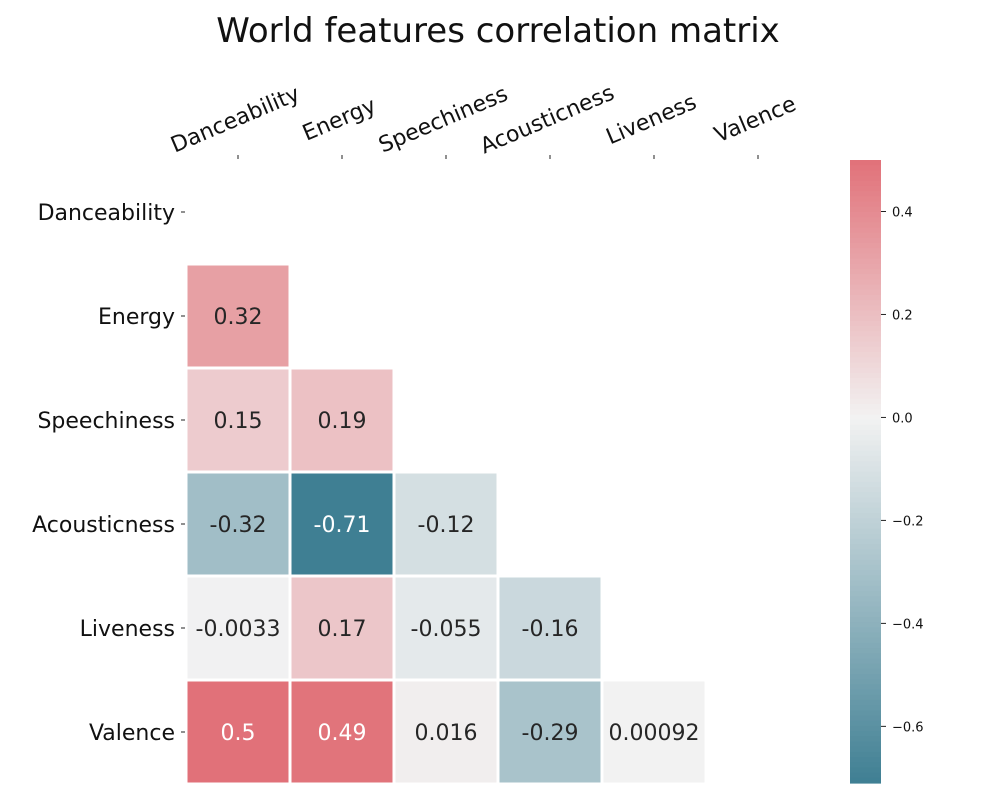  Describe the element at coordinates (446, 629) in the screenshot. I see `cell-value-label: -0.055` at that location.